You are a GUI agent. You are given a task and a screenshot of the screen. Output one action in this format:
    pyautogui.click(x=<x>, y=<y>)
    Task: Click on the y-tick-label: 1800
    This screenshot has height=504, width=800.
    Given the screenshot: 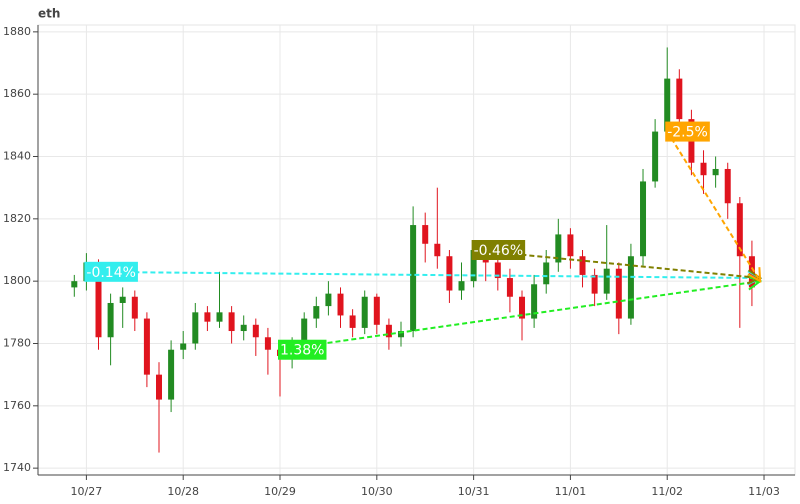 What is the action you would take?
    pyautogui.click(x=17, y=280)
    